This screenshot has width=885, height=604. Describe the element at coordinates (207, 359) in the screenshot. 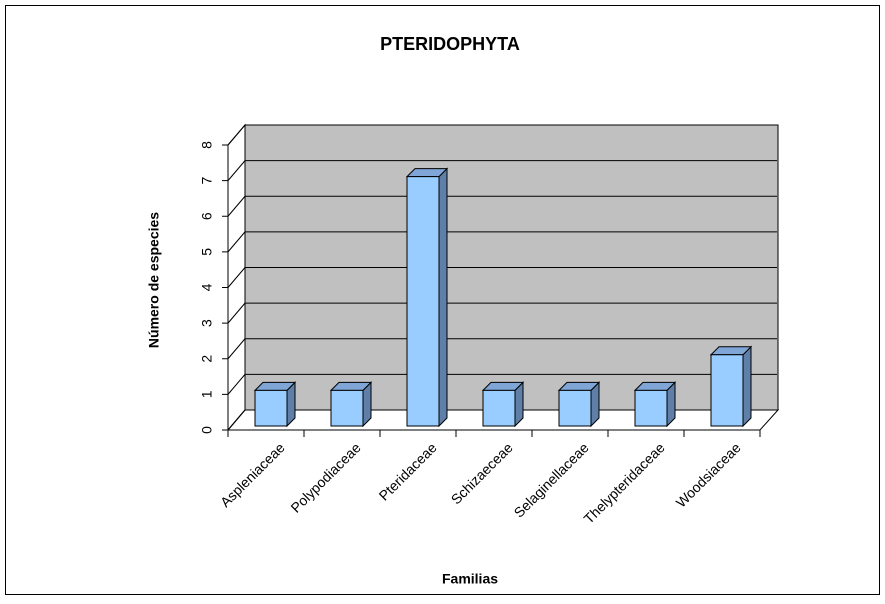

I see `y-tick-label: 2` at that location.